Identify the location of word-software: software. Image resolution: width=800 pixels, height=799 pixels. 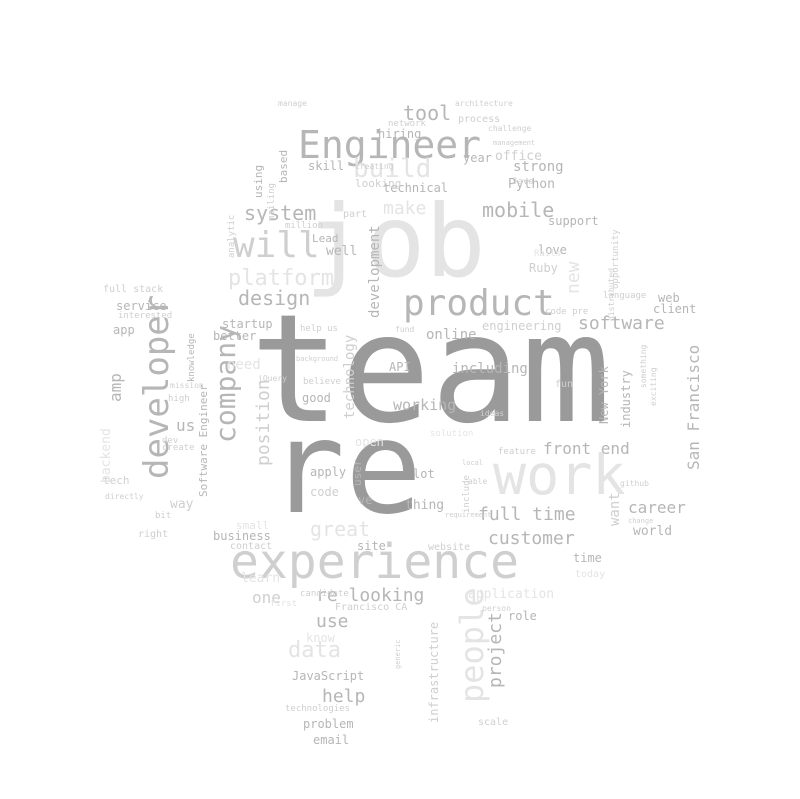
(621, 323).